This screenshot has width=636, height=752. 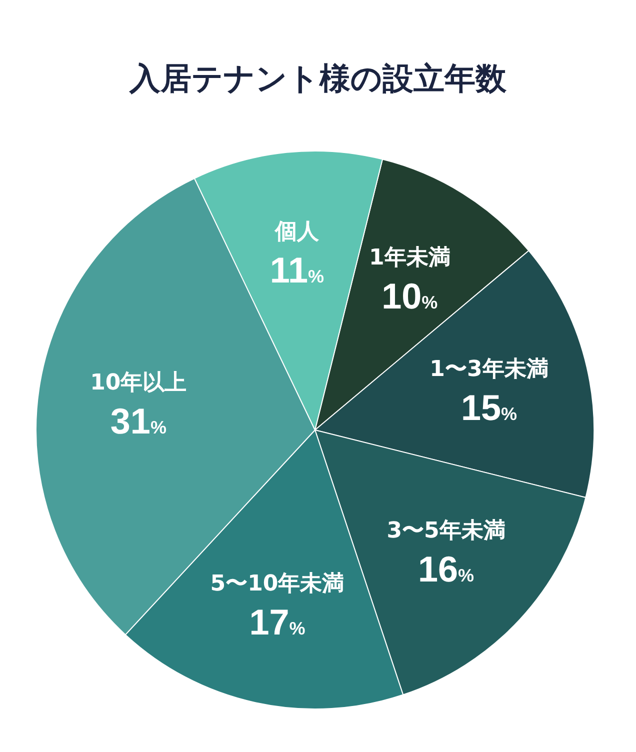 What do you see at coordinates (489, 407) in the screenshot?
I see `data-label: 15%` at bounding box center [489, 407].